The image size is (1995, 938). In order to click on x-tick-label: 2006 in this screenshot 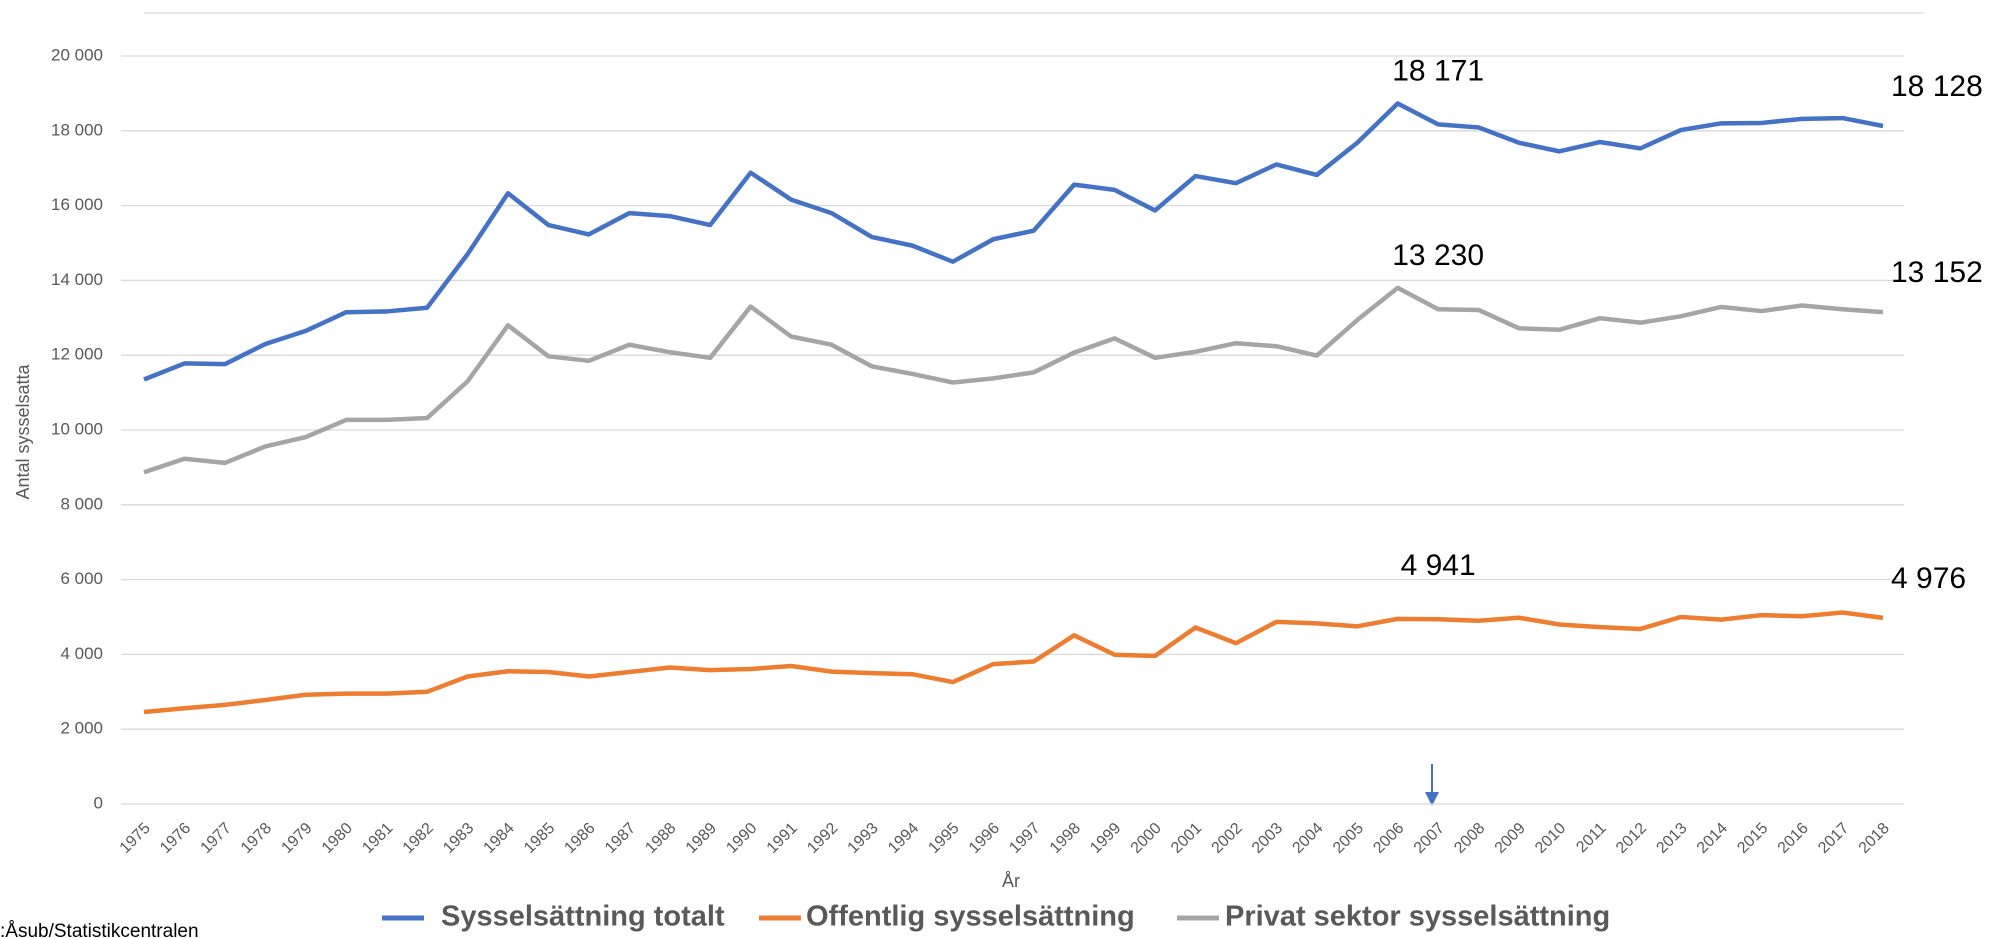, I will do `click(1388, 838)`.